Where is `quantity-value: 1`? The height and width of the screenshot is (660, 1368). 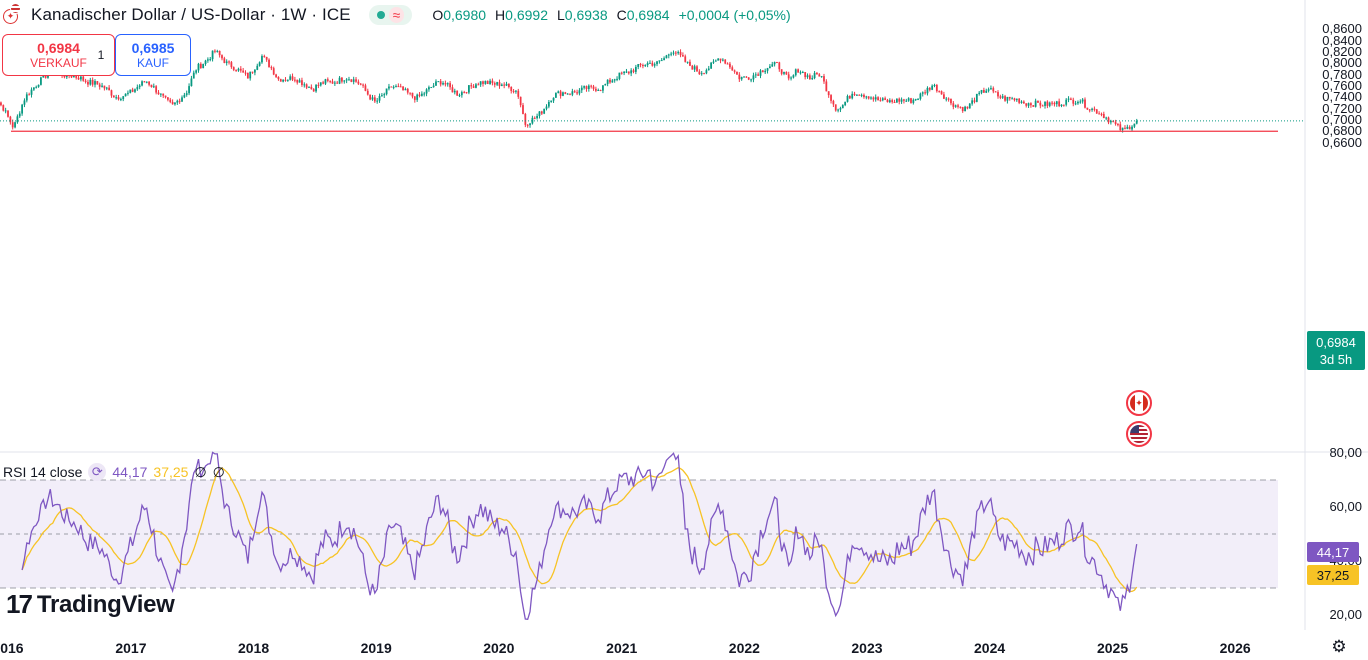 quantity-value: 1 is located at coordinates (101, 55).